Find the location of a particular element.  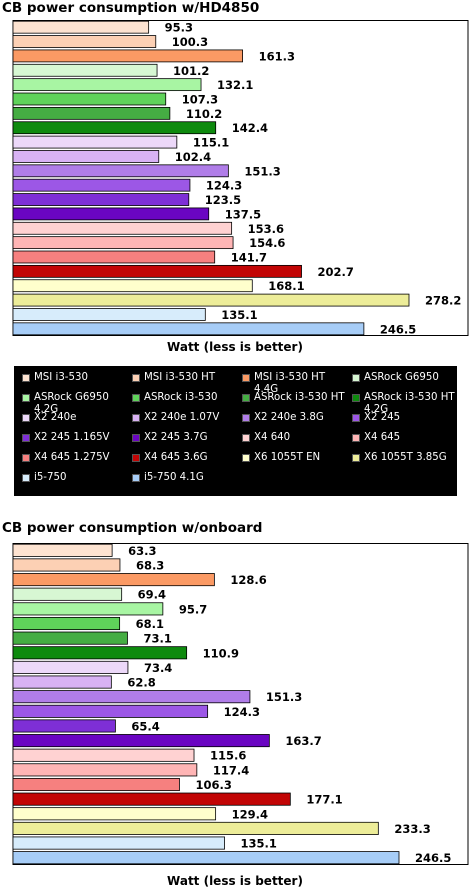

data-label-2: 100.3 is located at coordinates (190, 42).